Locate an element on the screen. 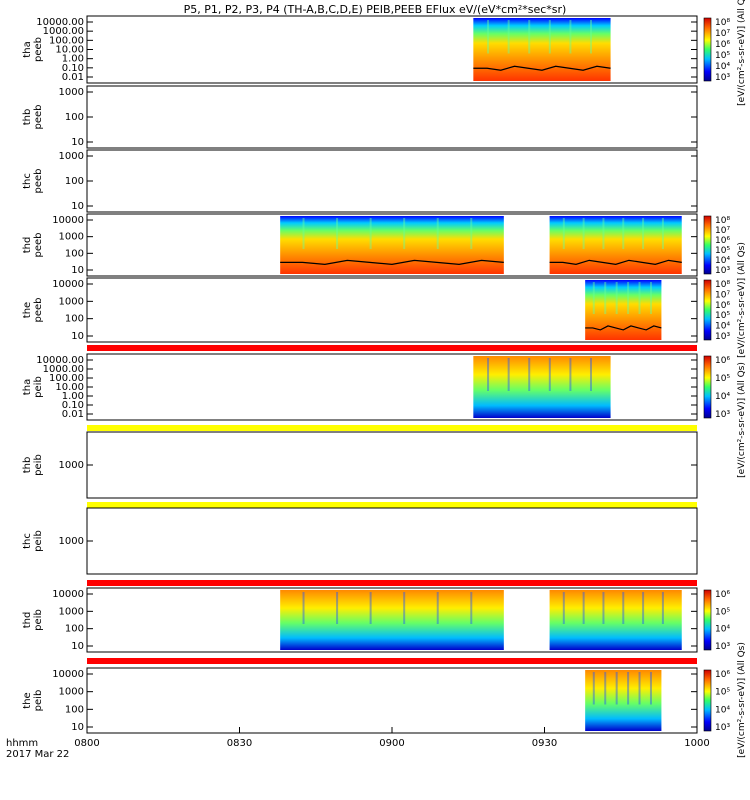 This screenshot has width=750, height=800. x-tick-label: 1000 is located at coordinates (696, 743).